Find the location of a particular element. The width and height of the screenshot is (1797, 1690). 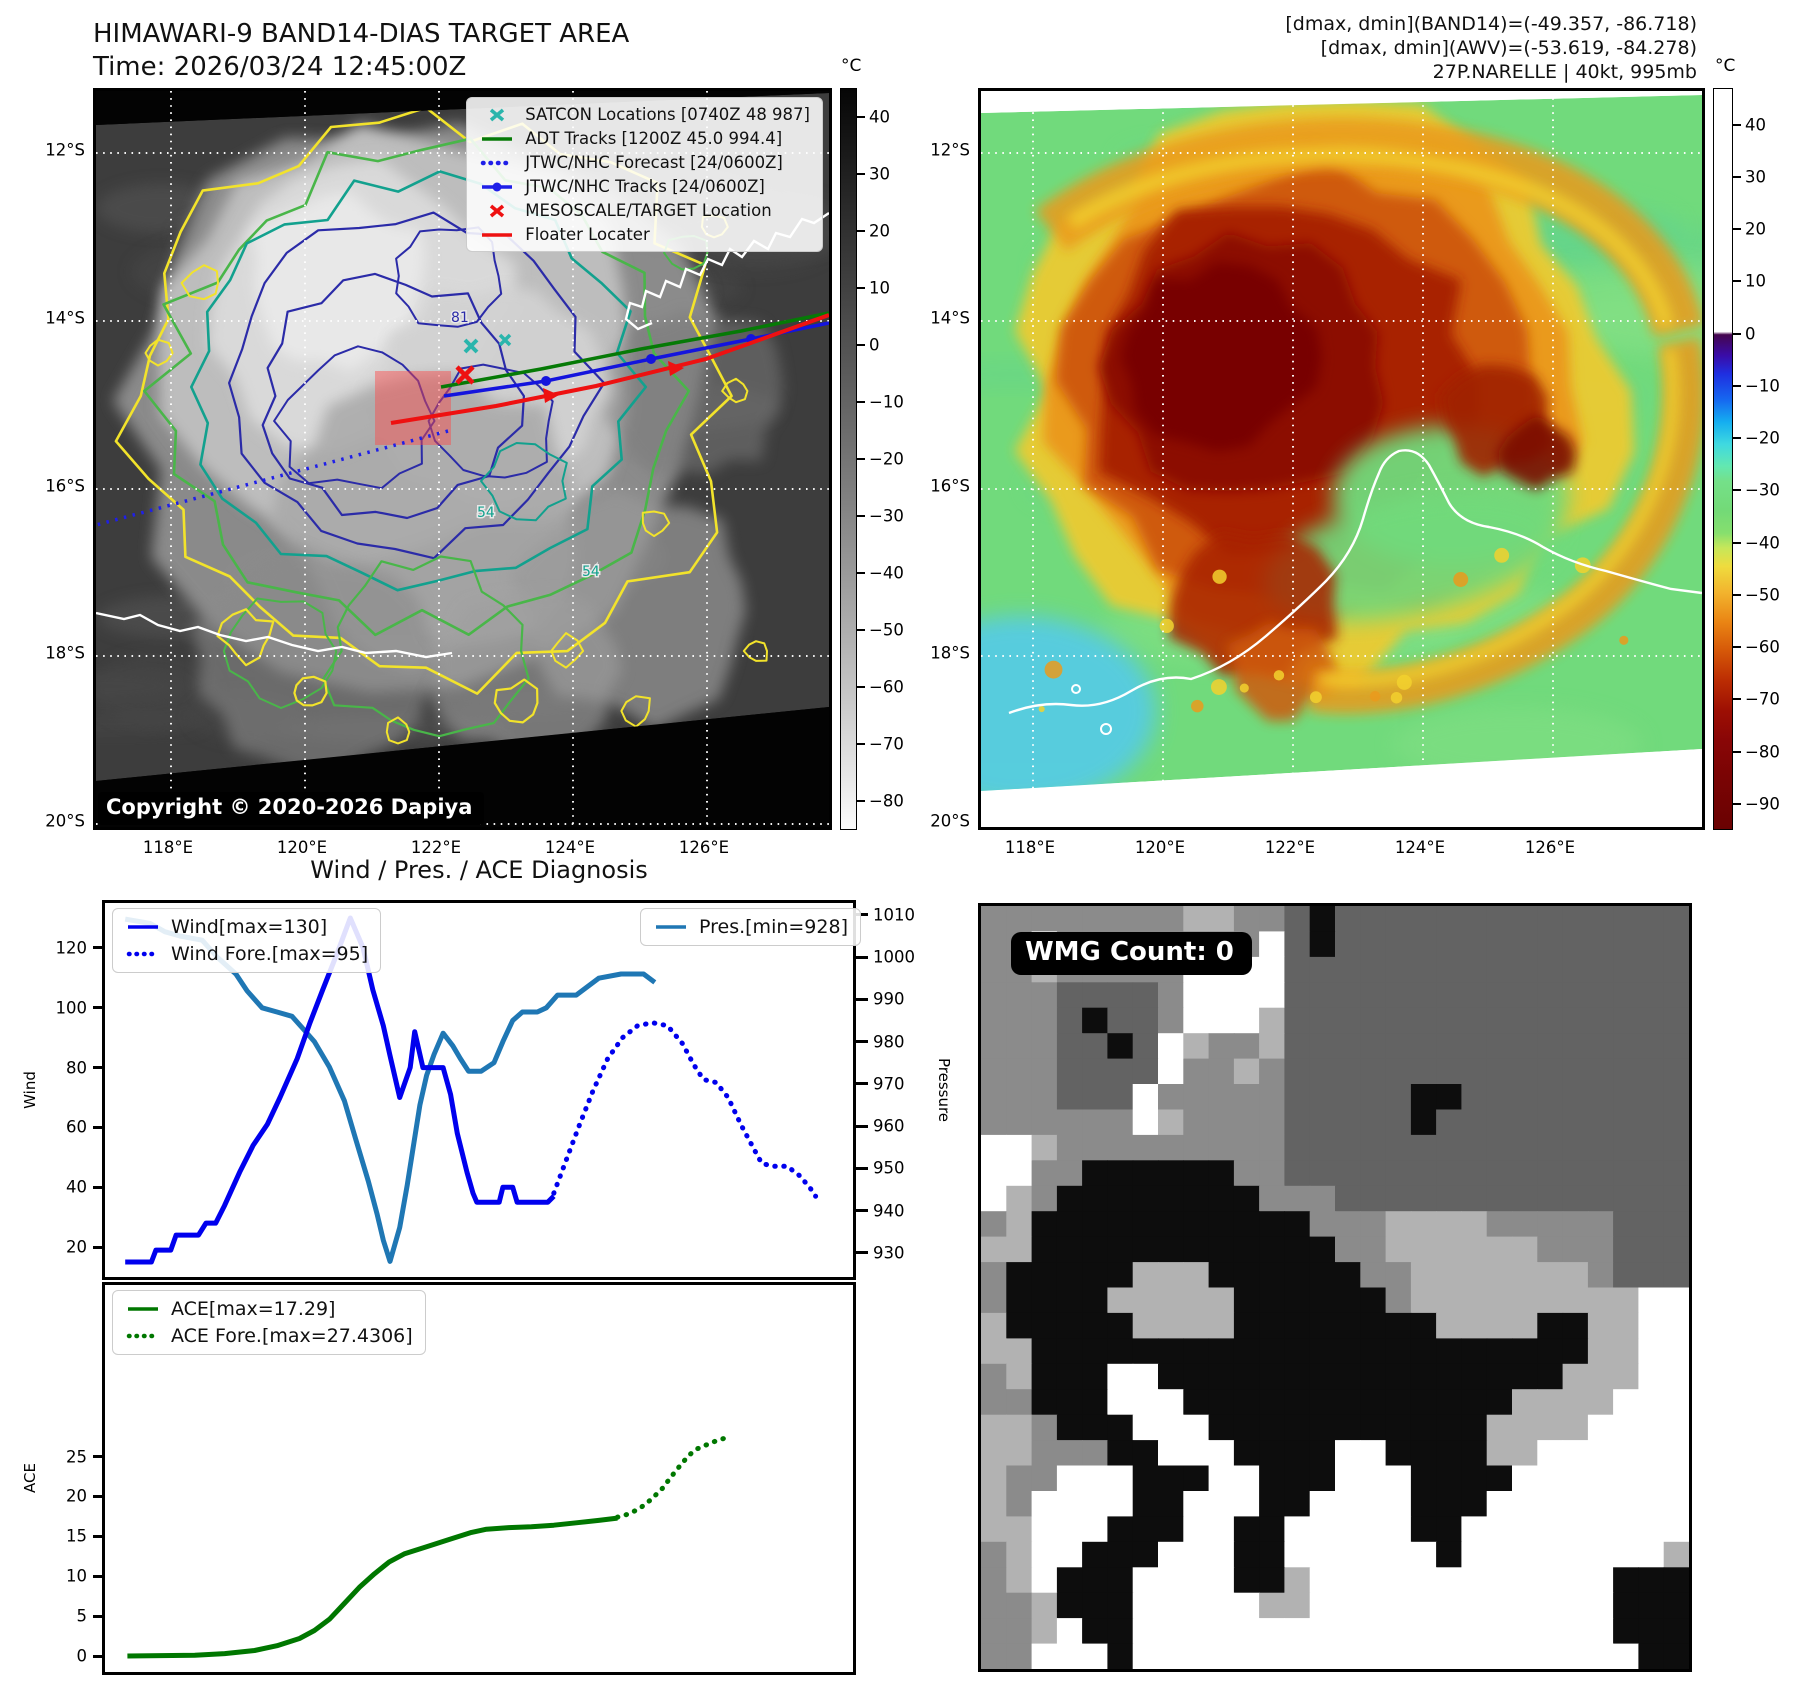

awv-cbar-tick: 40 is located at coordinates (1755, 125).